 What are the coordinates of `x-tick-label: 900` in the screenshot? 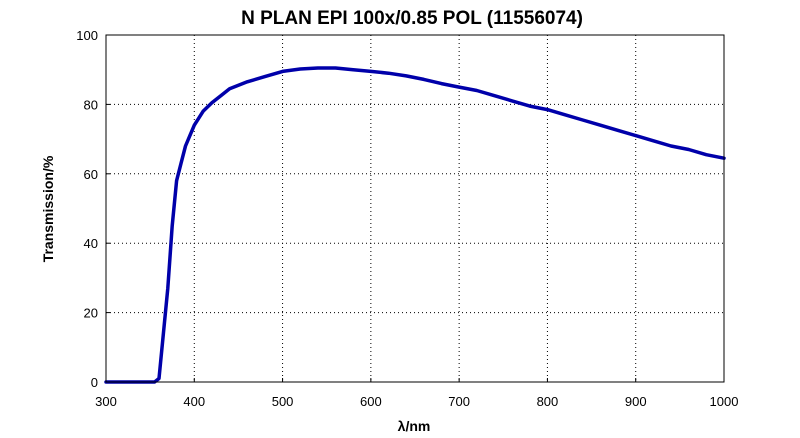 It's located at (636, 401).